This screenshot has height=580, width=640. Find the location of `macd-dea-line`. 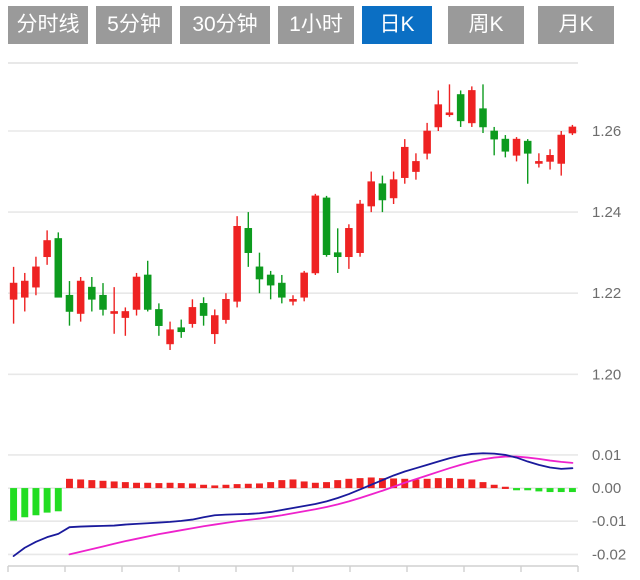

macd-dea-line is located at coordinates (321, 505).